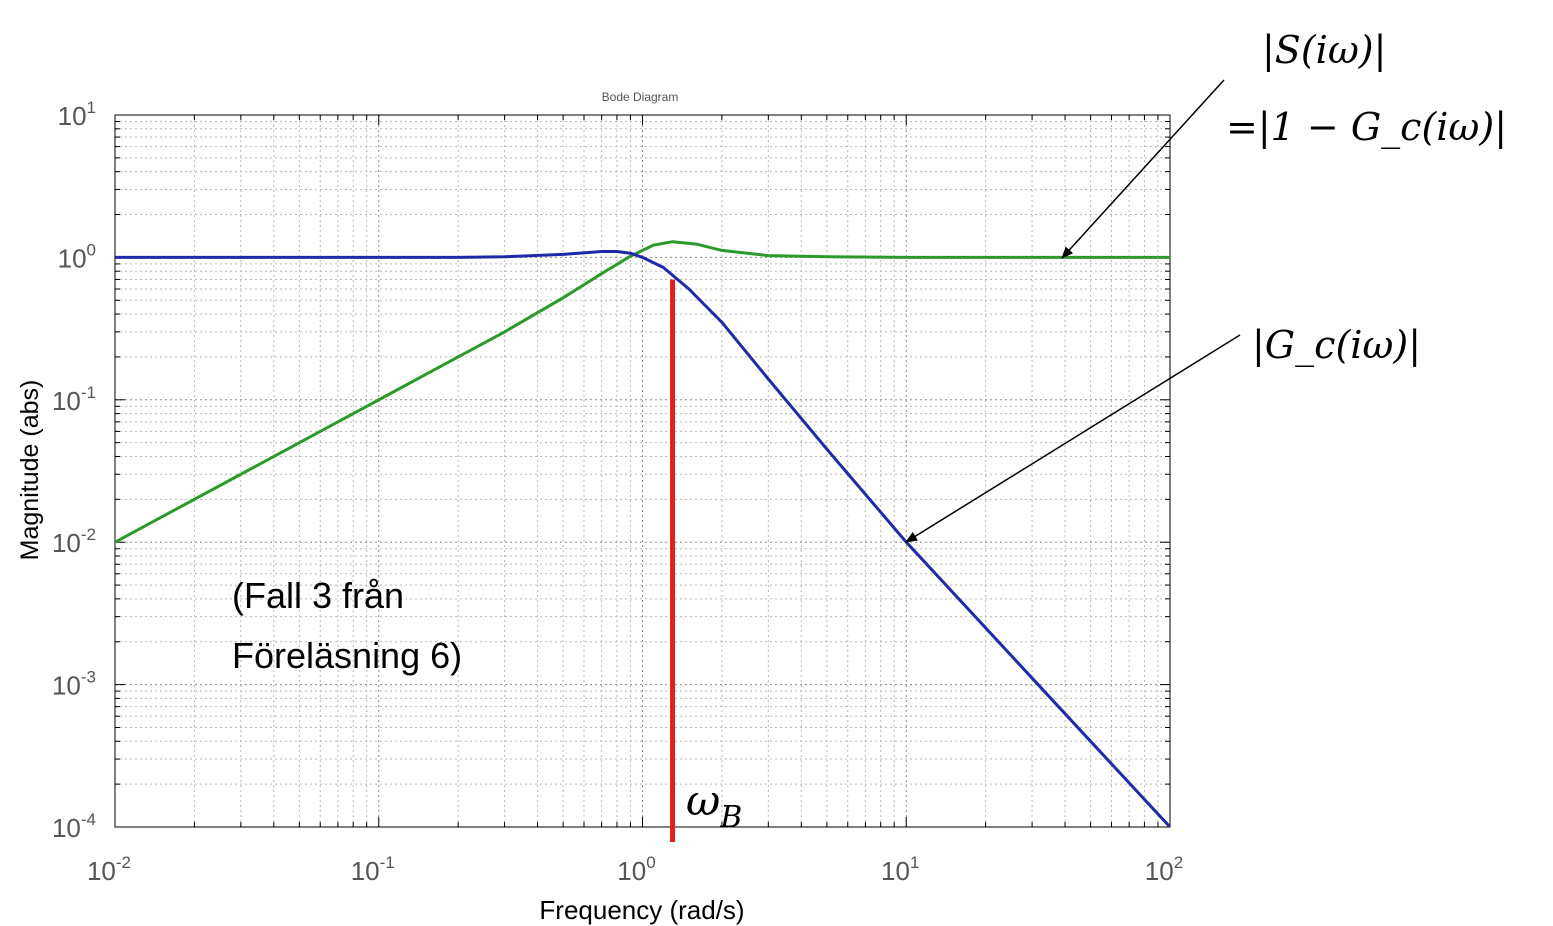 The image size is (1553, 926). I want to click on y-tick-exponent: 1, so click(91, 107).